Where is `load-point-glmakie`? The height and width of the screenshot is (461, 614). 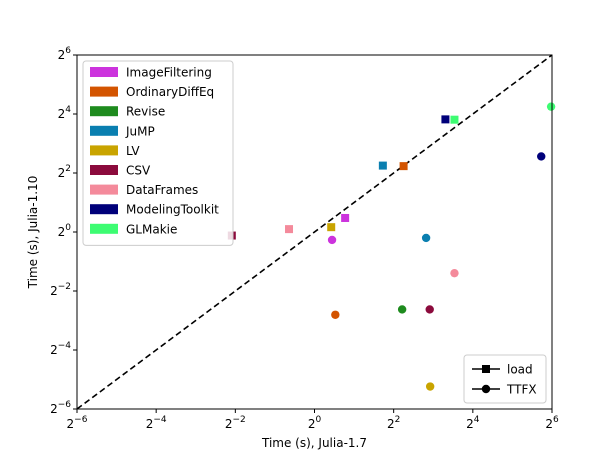 load-point-glmakie is located at coordinates (454, 119).